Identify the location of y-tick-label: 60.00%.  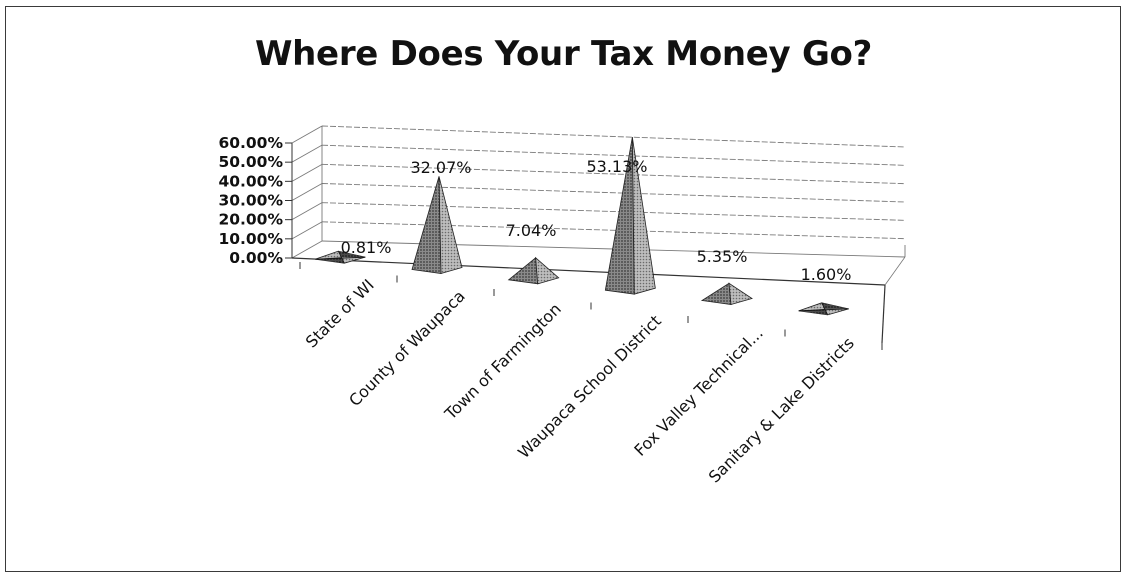
(250, 143).